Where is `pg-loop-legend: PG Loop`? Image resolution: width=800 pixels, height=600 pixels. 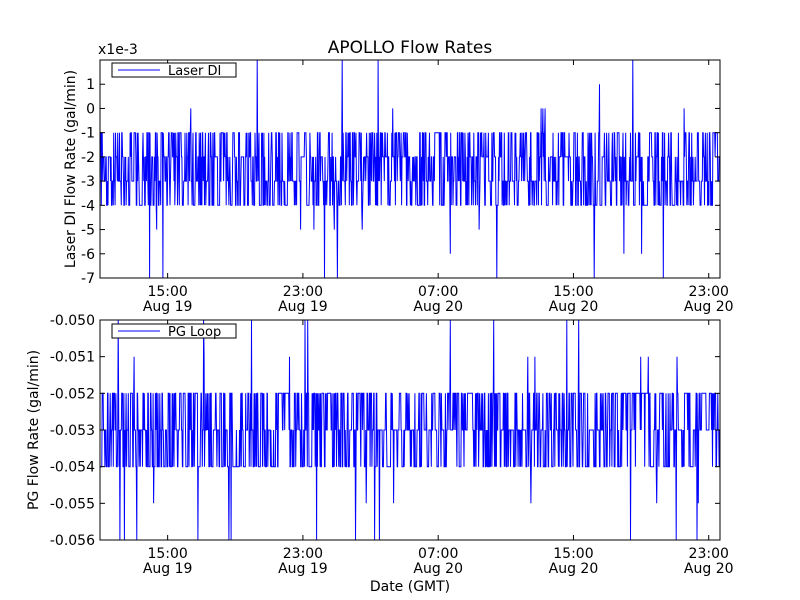
pg-loop-legend: PG Loop is located at coordinates (174, 331).